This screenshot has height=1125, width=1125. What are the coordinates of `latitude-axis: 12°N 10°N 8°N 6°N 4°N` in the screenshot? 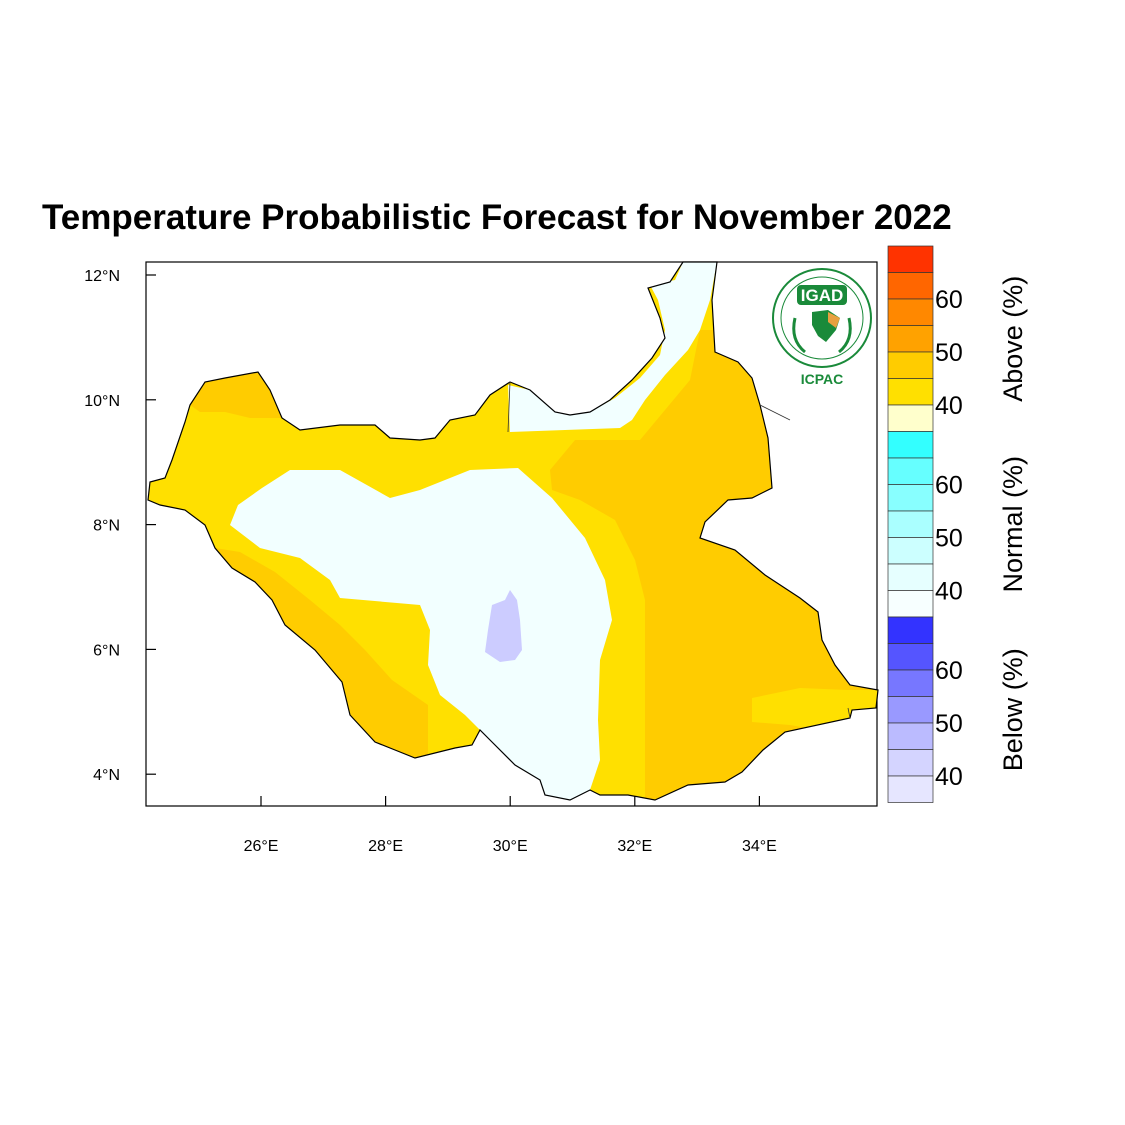 It's located at (120, 526).